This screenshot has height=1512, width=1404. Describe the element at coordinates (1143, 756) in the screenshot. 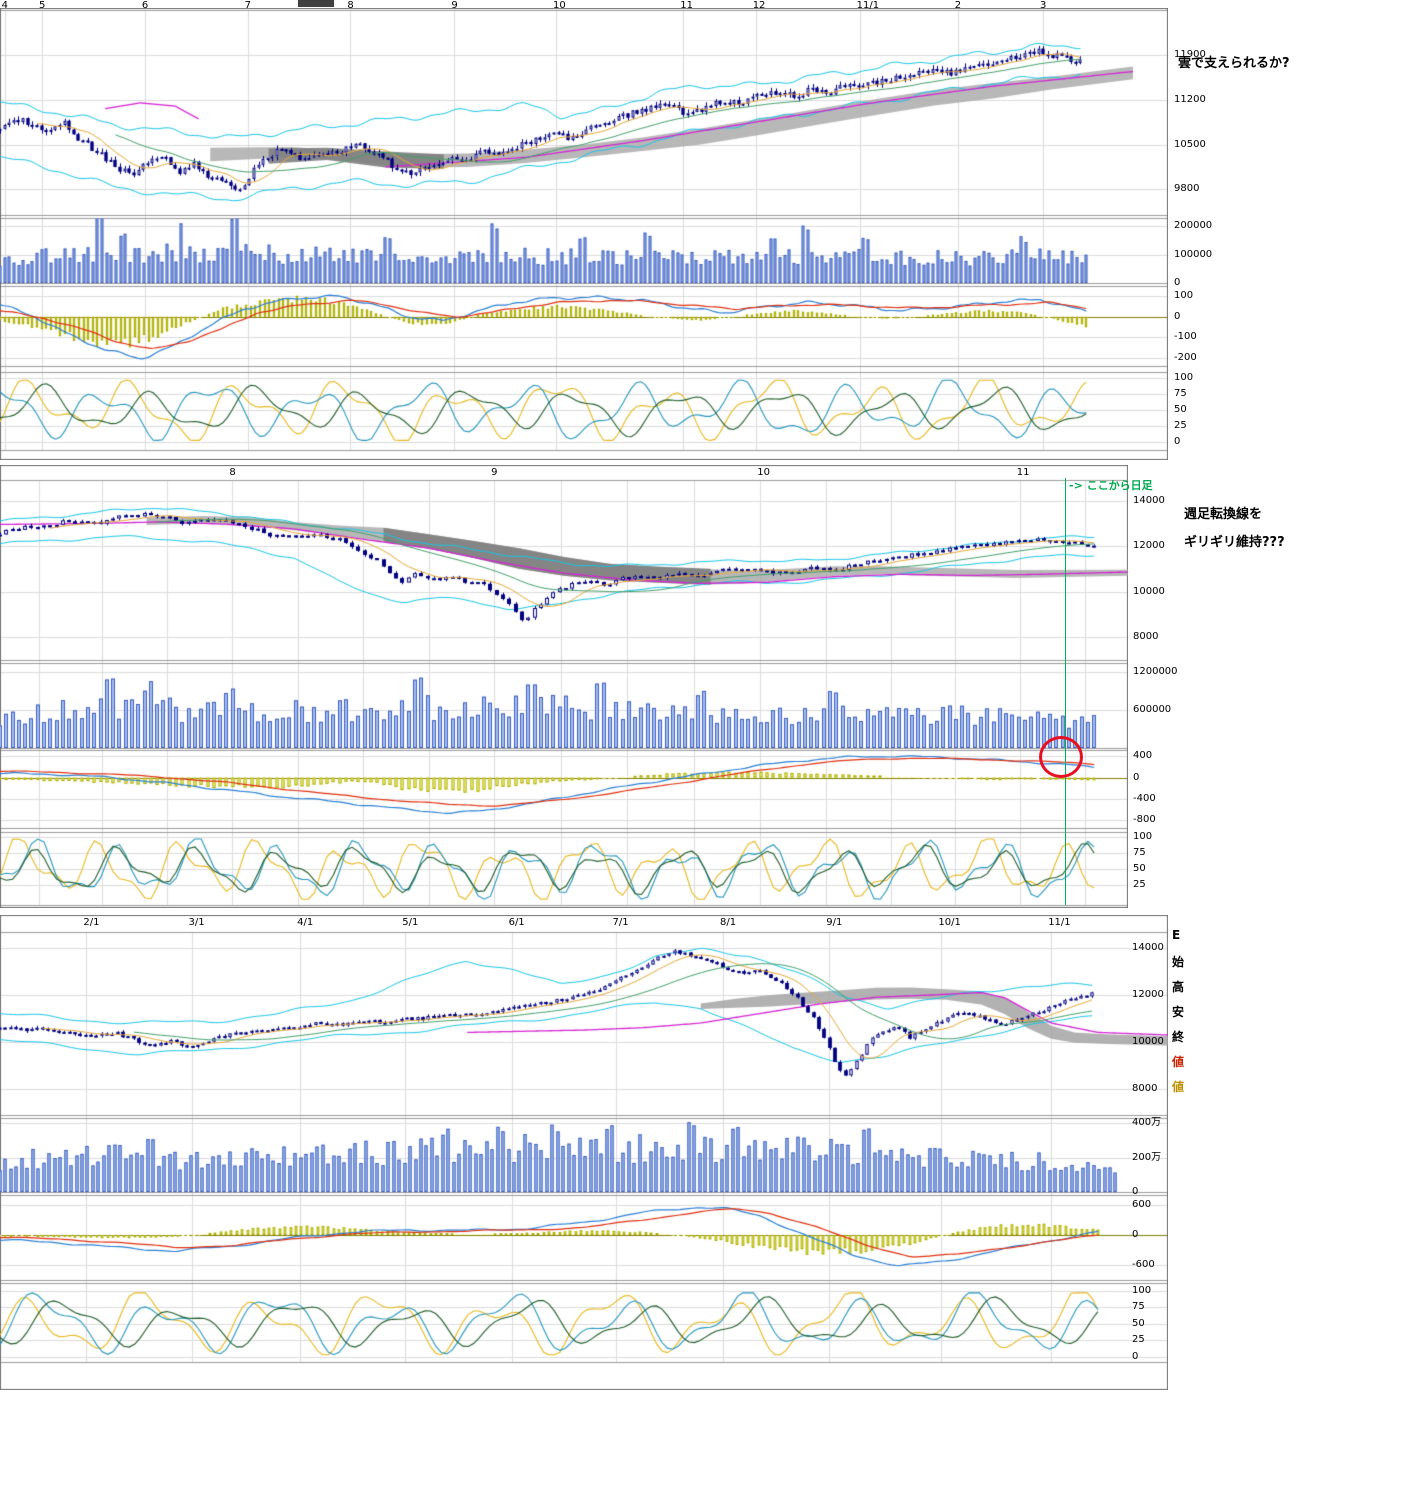

I see `y-axis-label-macd: 400` at that location.